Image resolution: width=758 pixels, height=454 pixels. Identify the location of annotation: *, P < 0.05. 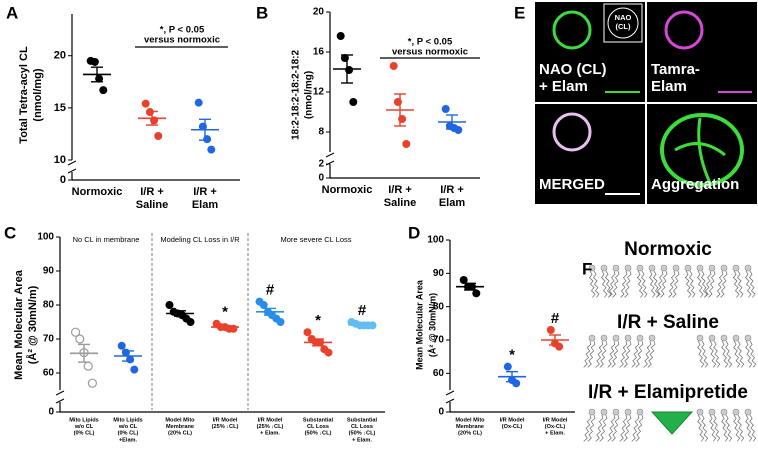
(430, 42).